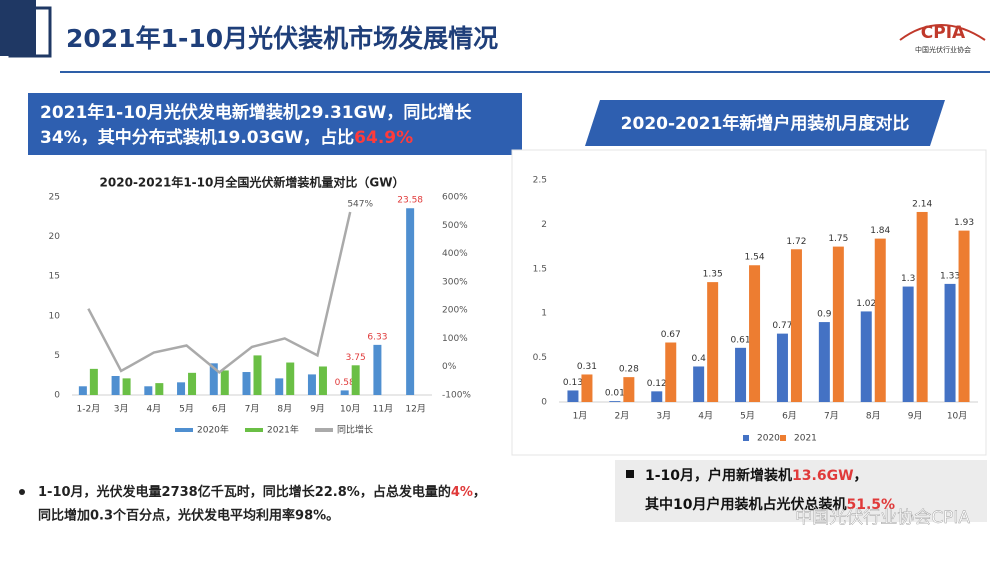  I want to click on legend-label: 同比增长, so click(355, 430).